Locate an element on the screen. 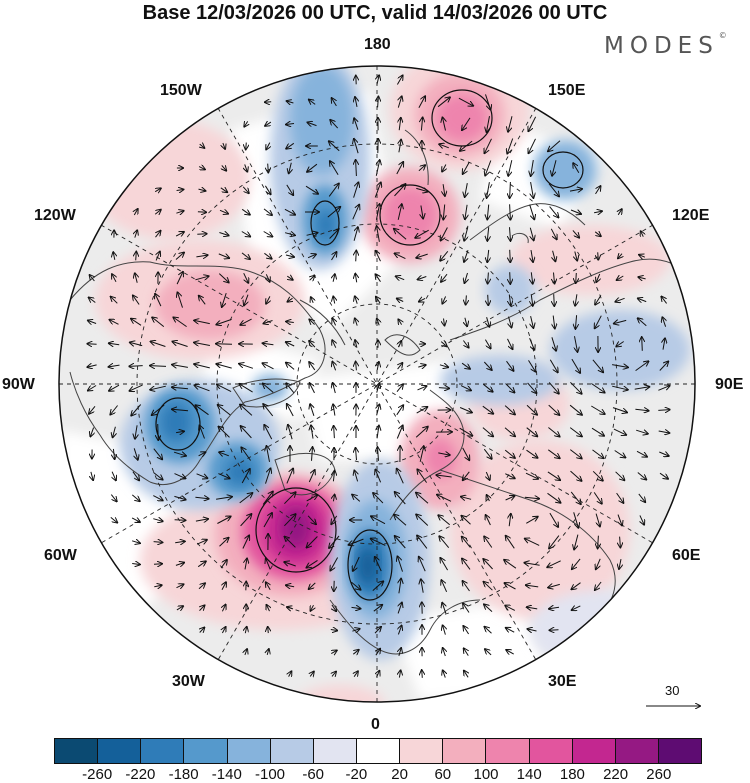 The image size is (750, 783). lon-label-60e: 60E is located at coordinates (686, 555).